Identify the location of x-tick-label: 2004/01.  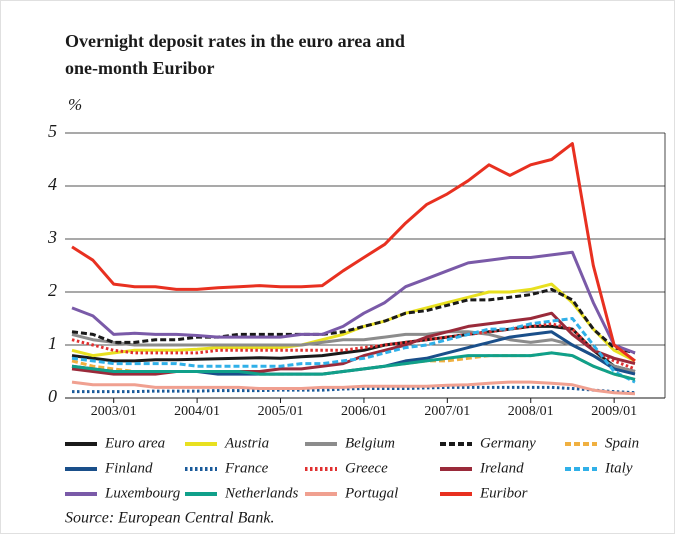
(197, 411).